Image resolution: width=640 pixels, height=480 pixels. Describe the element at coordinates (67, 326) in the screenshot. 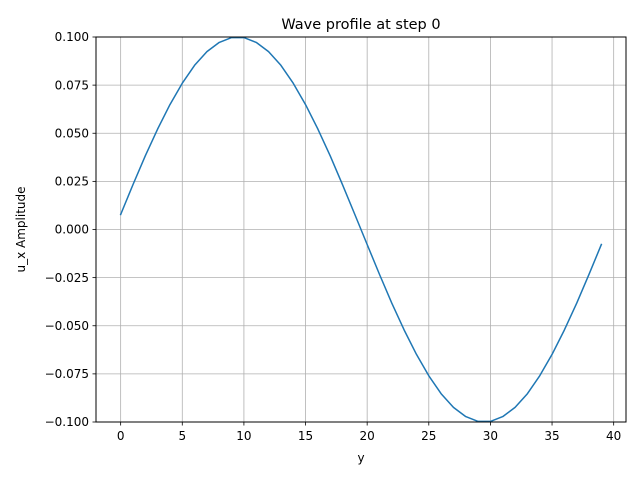

I see `y-tick-label: −0.050` at that location.